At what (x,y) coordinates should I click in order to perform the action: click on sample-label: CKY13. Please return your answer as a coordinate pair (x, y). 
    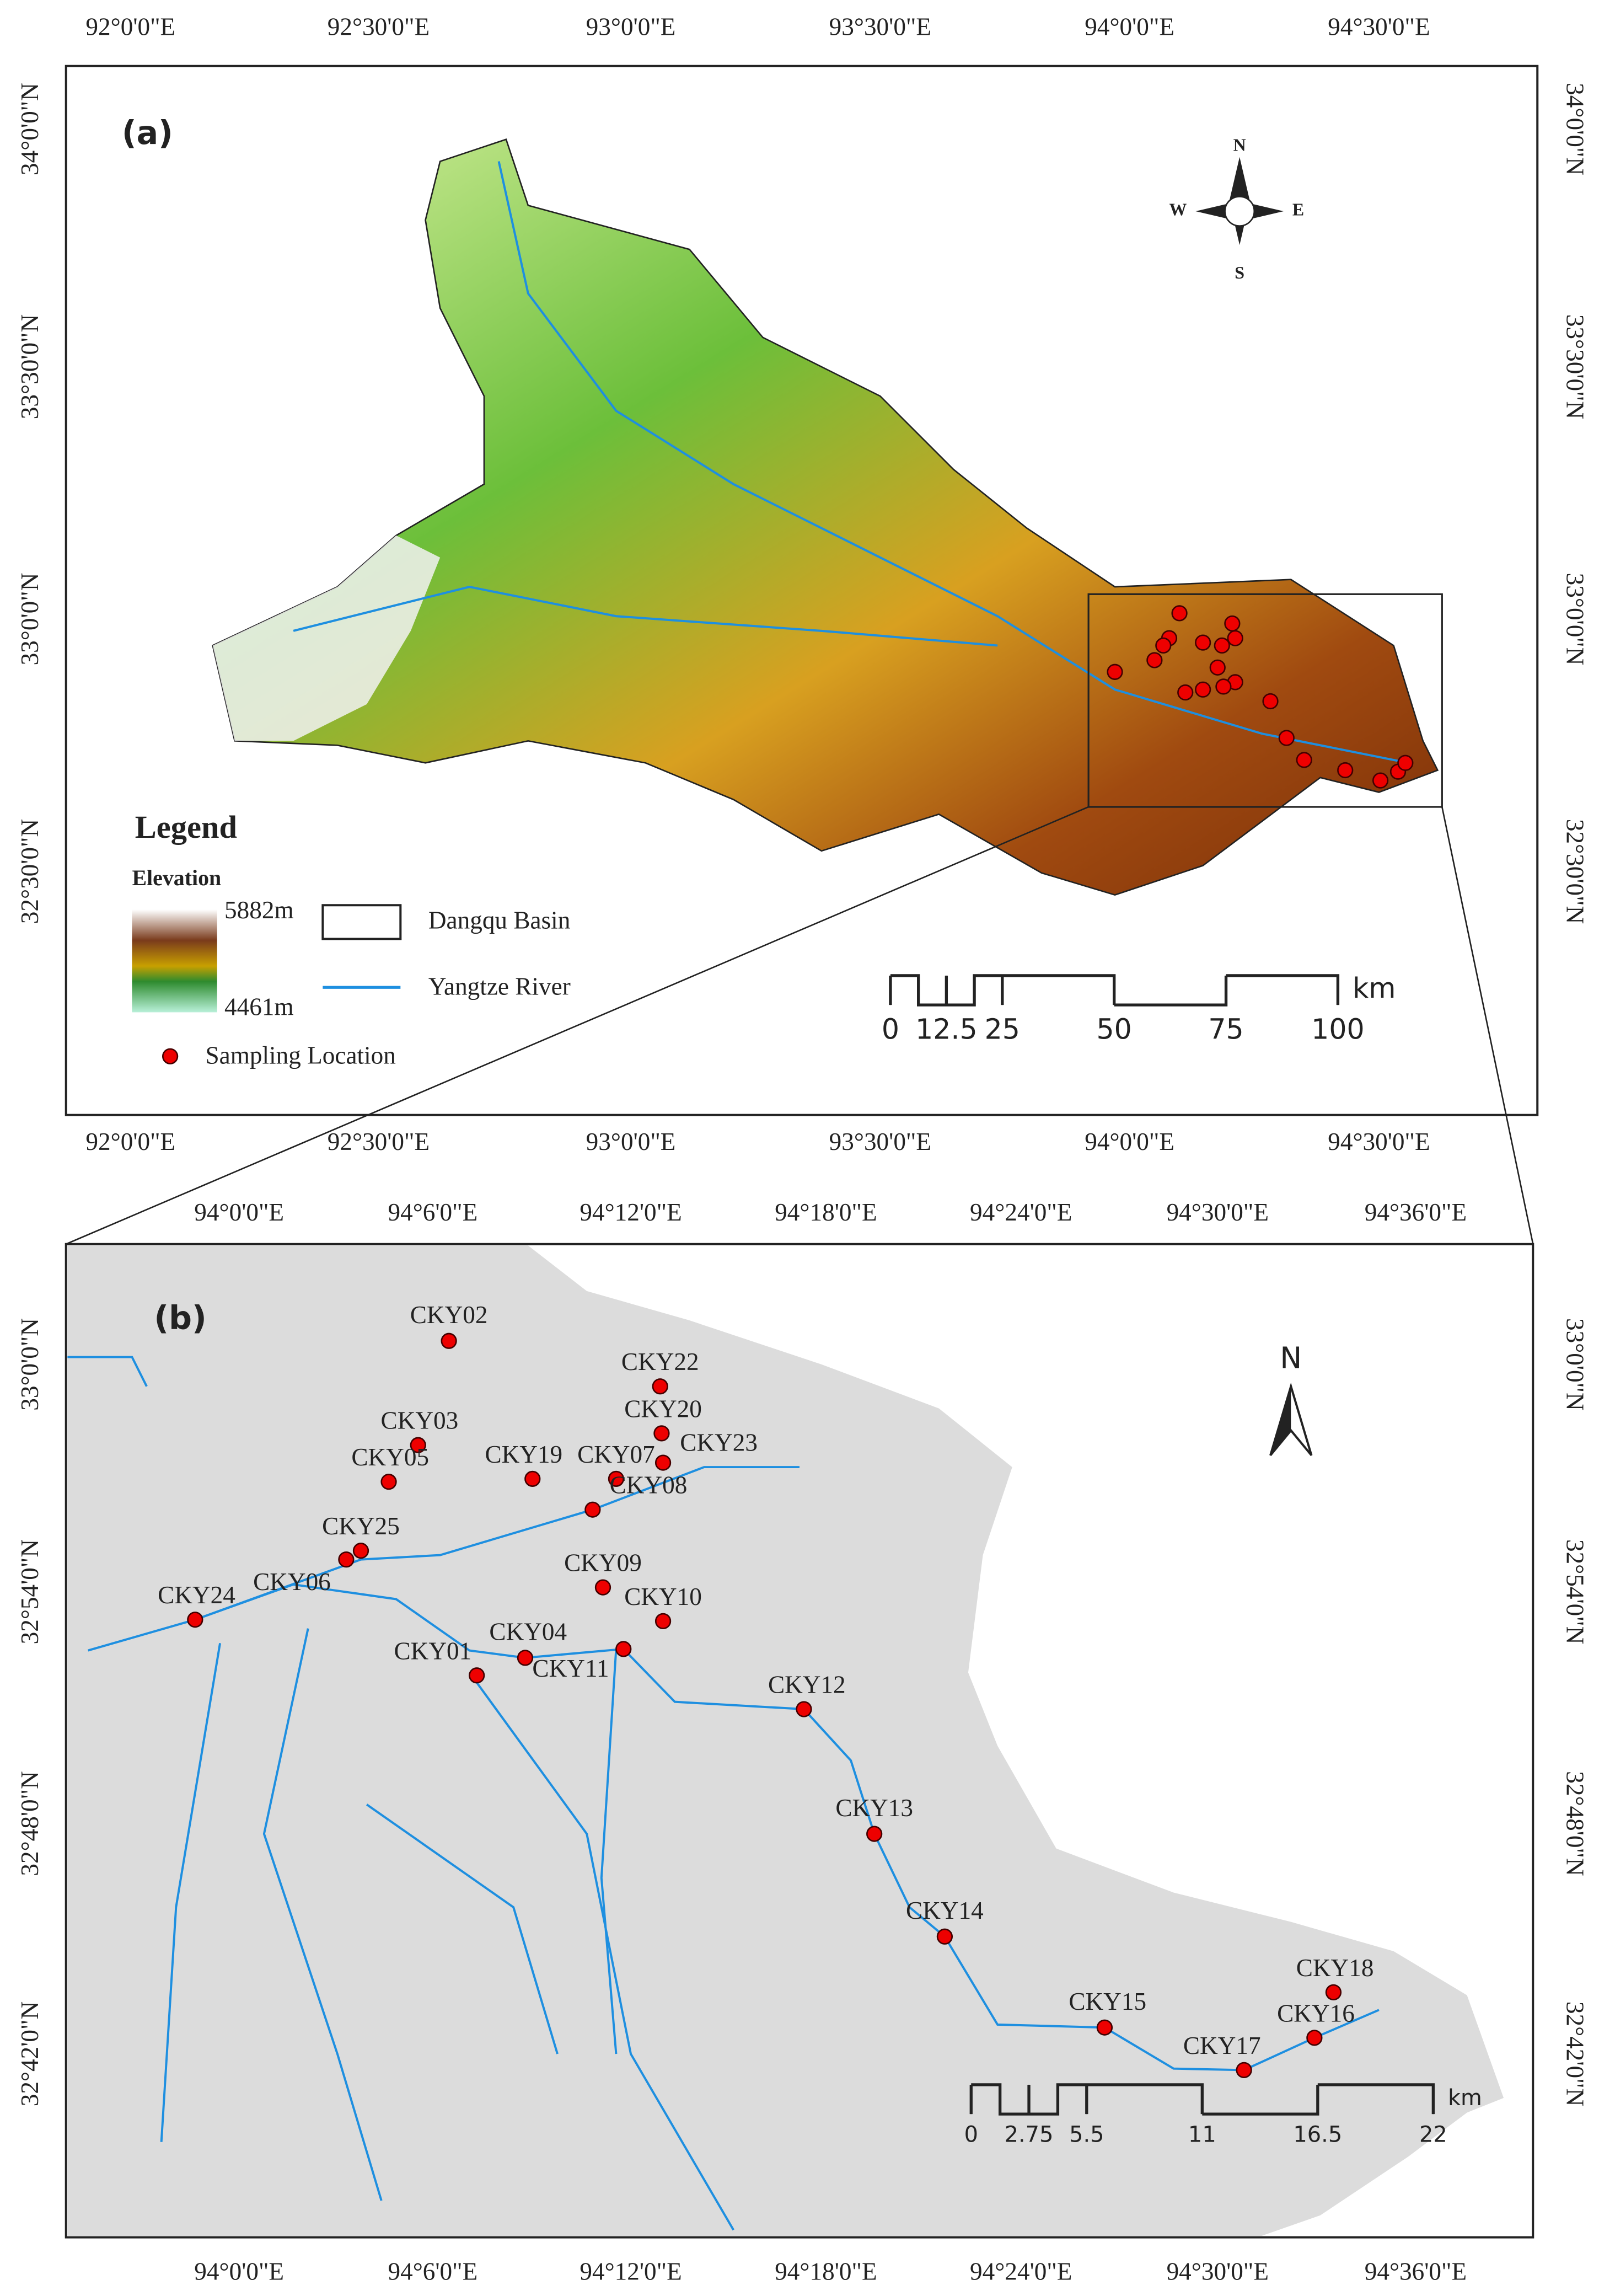
    Looking at the image, I should click on (874, 1808).